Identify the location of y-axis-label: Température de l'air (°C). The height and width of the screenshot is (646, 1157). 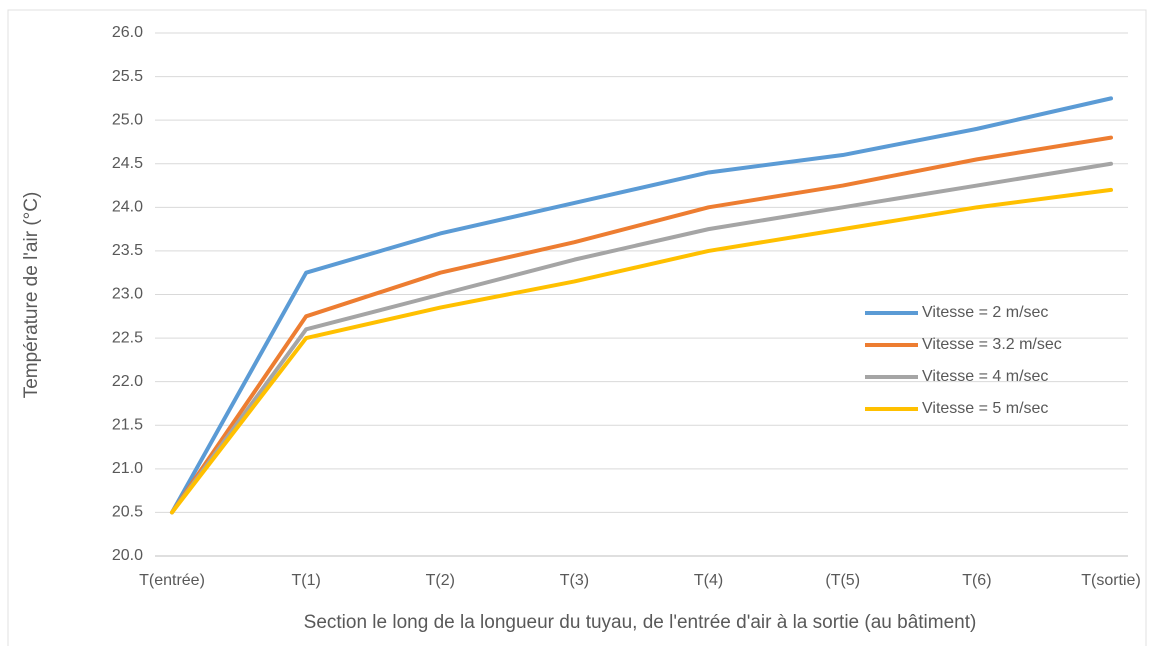
(31, 295).